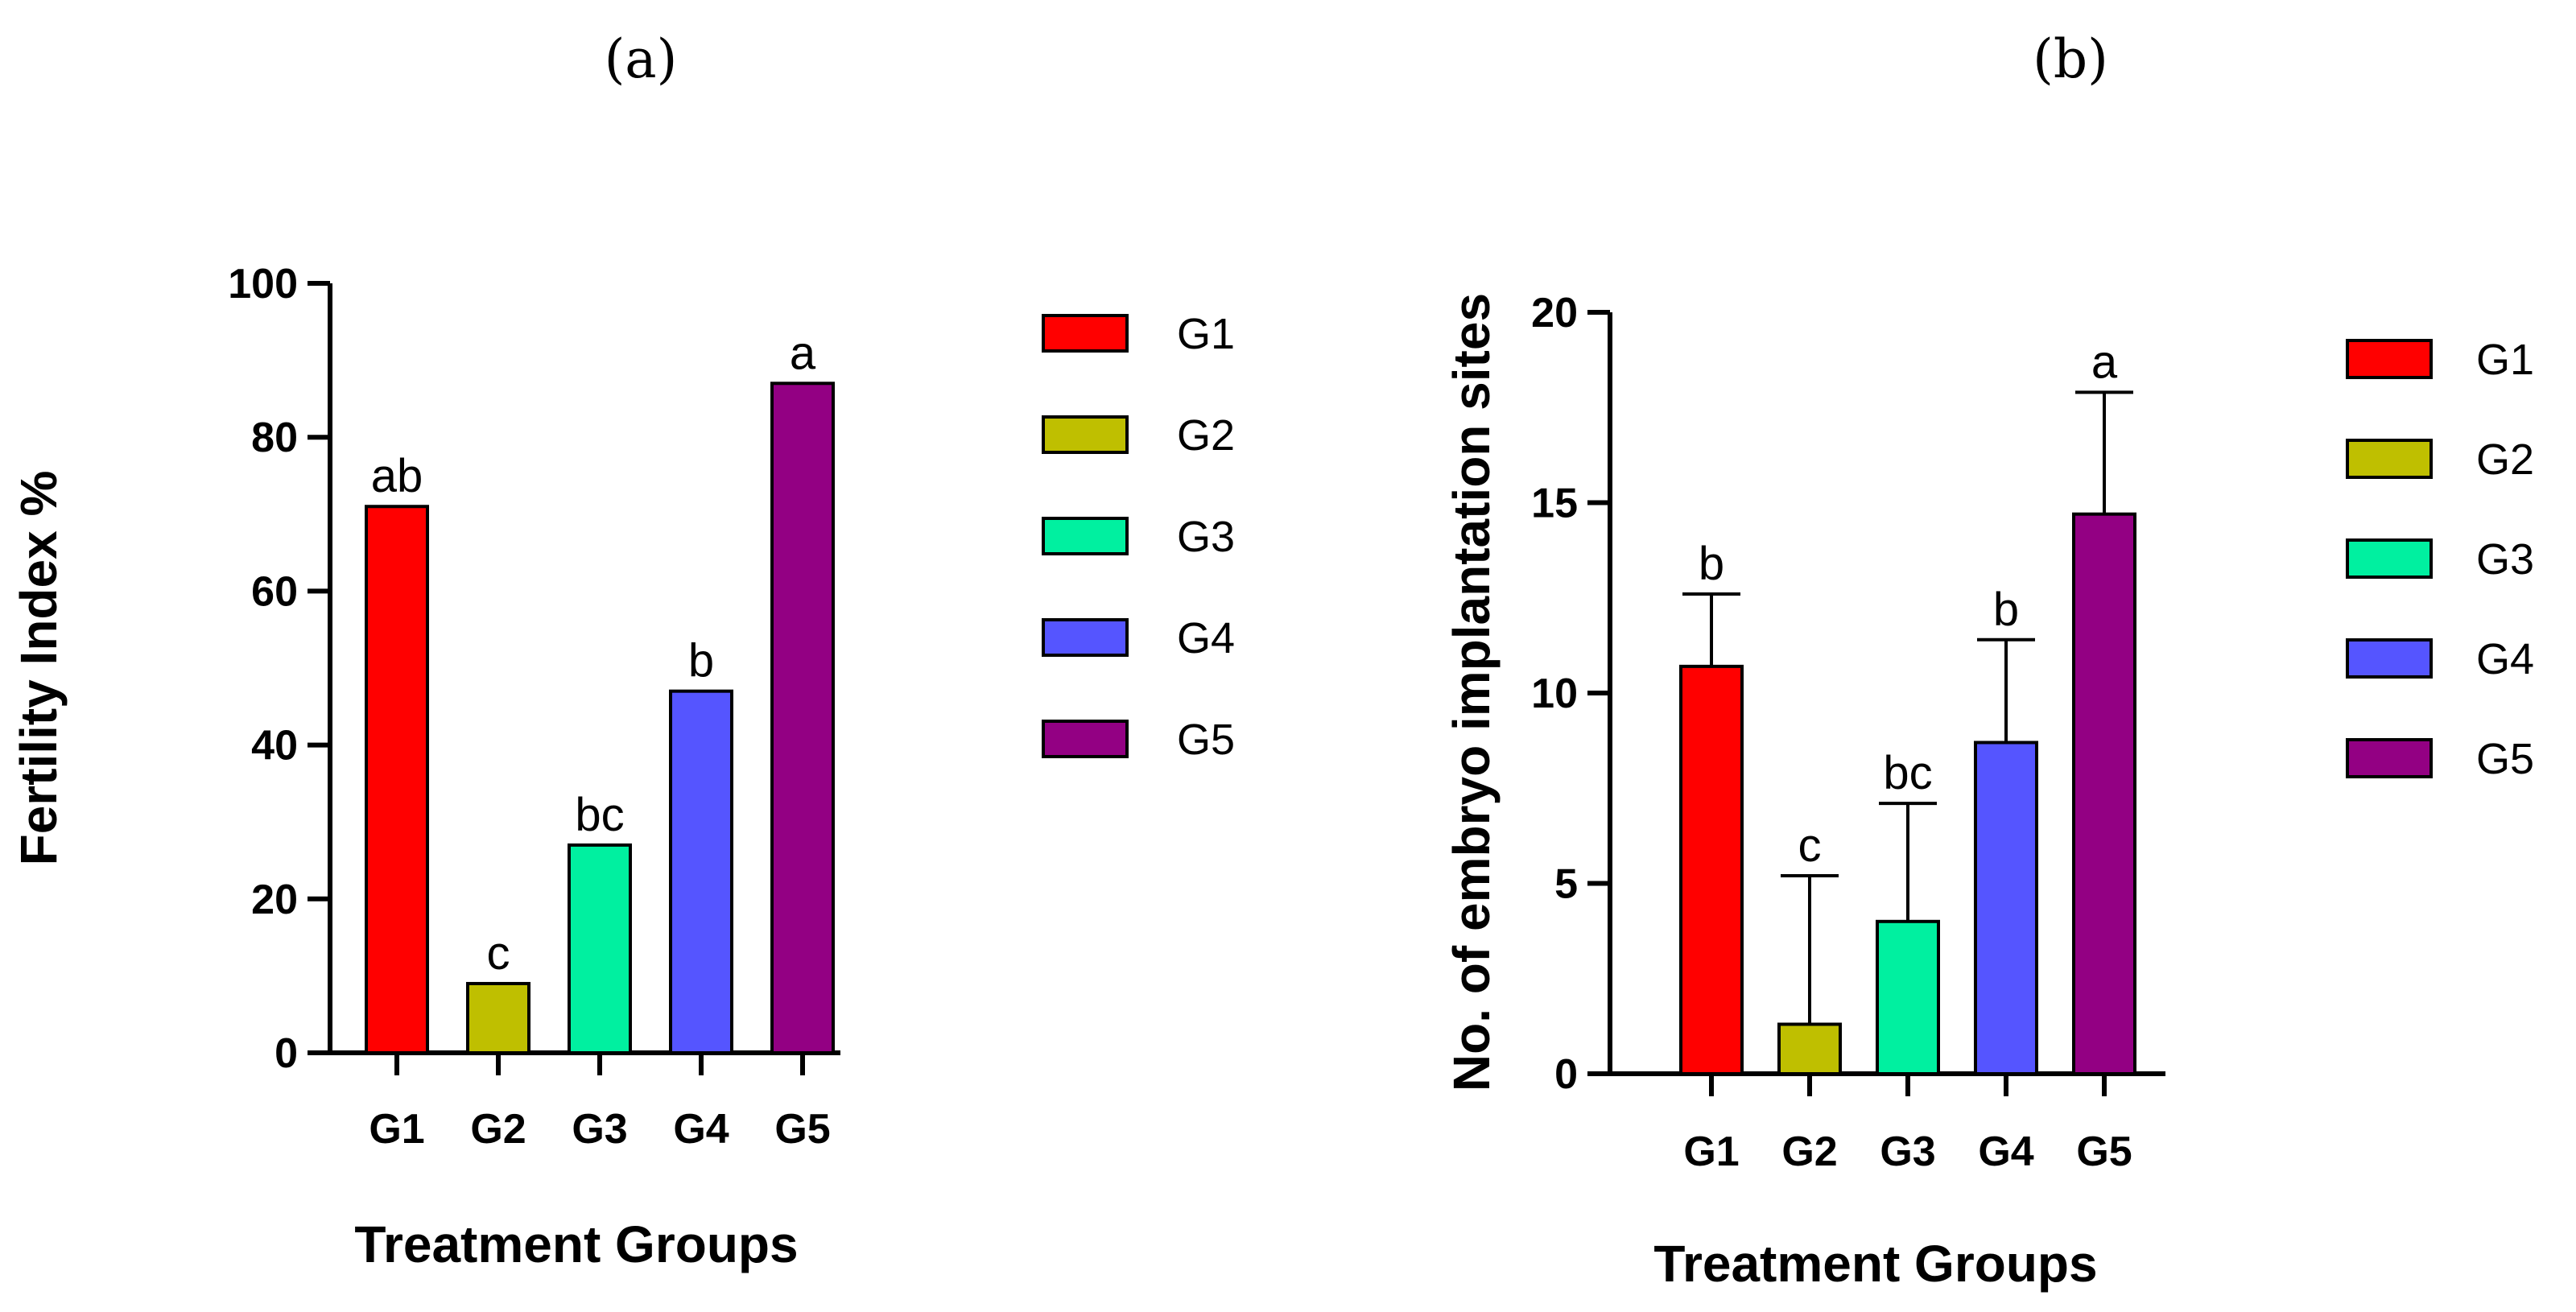 The height and width of the screenshot is (1312, 2576). Describe the element at coordinates (1566, 885) in the screenshot. I see `y-tick-label: 5` at that location.